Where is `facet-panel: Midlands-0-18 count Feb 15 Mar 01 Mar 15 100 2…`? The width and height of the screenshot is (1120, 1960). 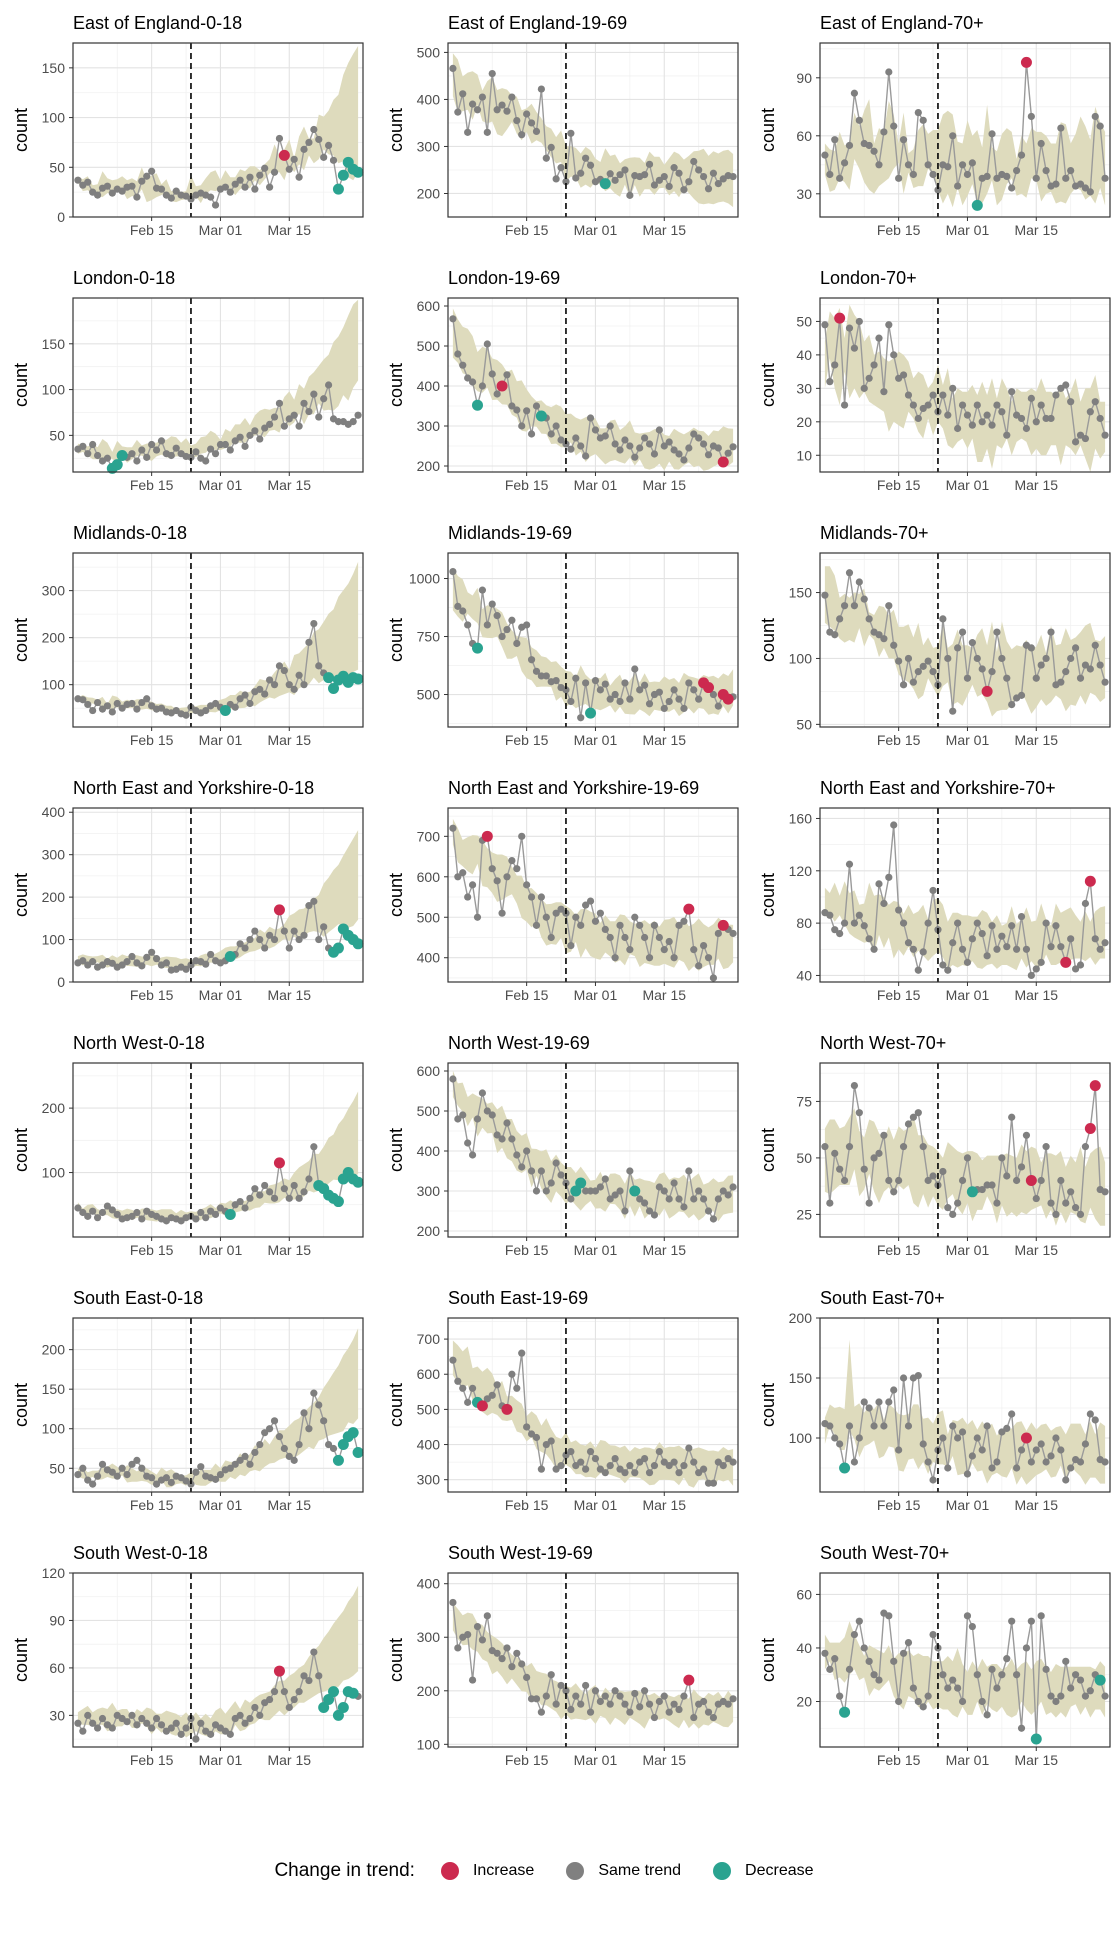 facet-panel: Midlands-0-18 count Feb 15 Mar 01 Mar 15 100 2… is located at coordinates (187, 635).